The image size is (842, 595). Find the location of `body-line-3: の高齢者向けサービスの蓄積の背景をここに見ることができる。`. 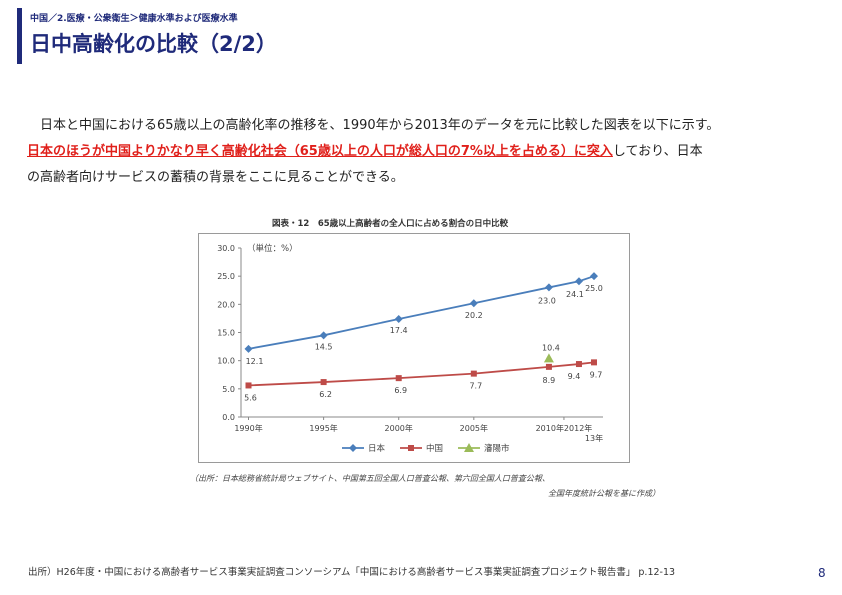

body-line-3: の高齢者向けサービスの蓄積の背景をここに見ることができる。 is located at coordinates (215, 177).